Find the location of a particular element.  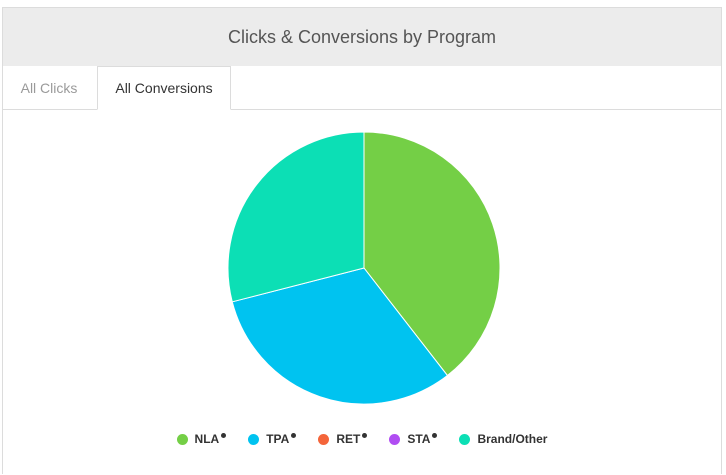

legend-item-nla: NLA is located at coordinates (201, 439).